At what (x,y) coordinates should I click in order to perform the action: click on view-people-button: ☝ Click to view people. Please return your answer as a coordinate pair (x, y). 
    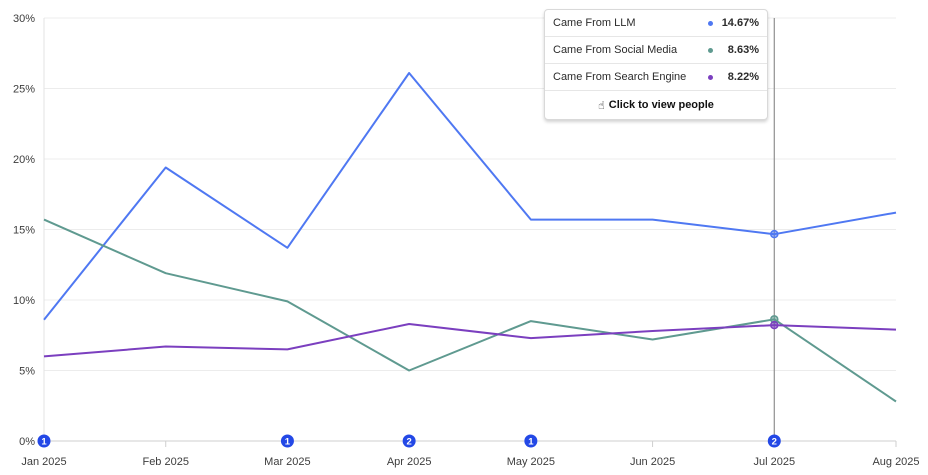
    Looking at the image, I should click on (656, 105).